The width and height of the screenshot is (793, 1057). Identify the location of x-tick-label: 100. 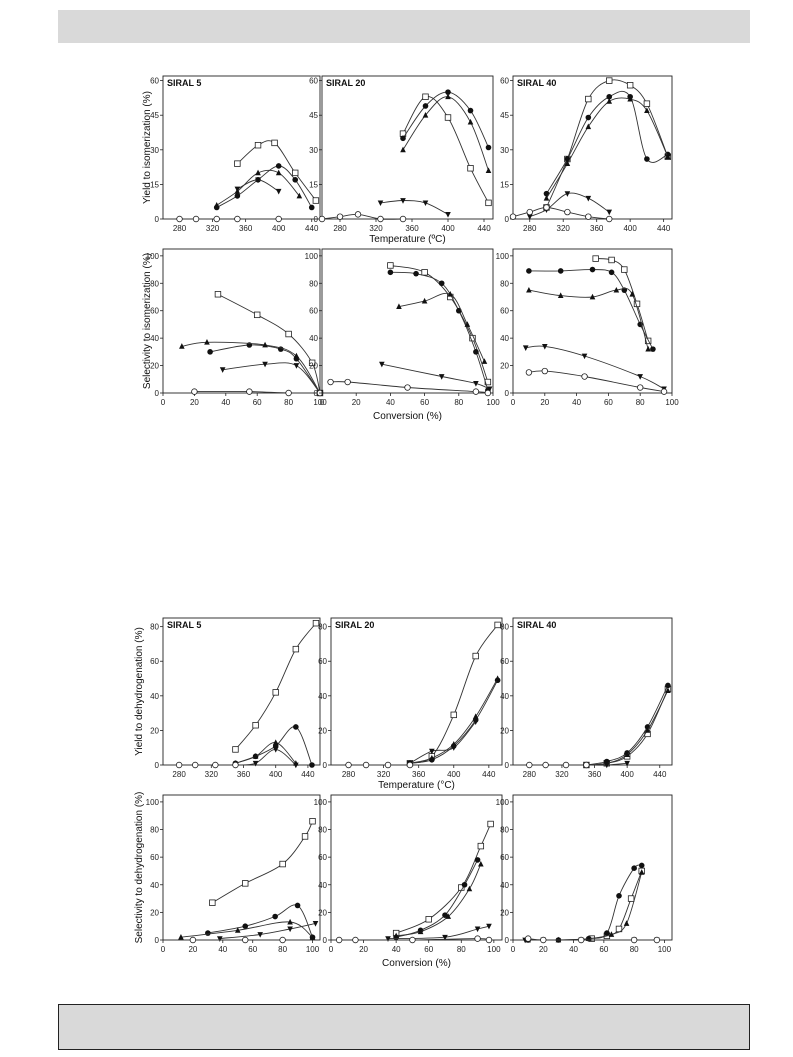
(672, 402).